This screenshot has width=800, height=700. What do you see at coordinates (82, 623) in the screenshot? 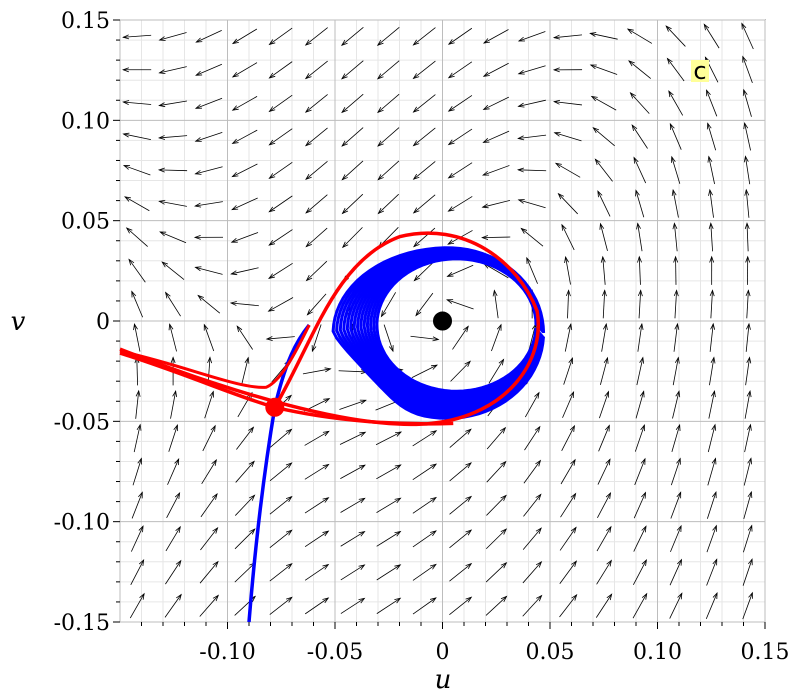
I see `y-tick-label: -0.15` at bounding box center [82, 623].